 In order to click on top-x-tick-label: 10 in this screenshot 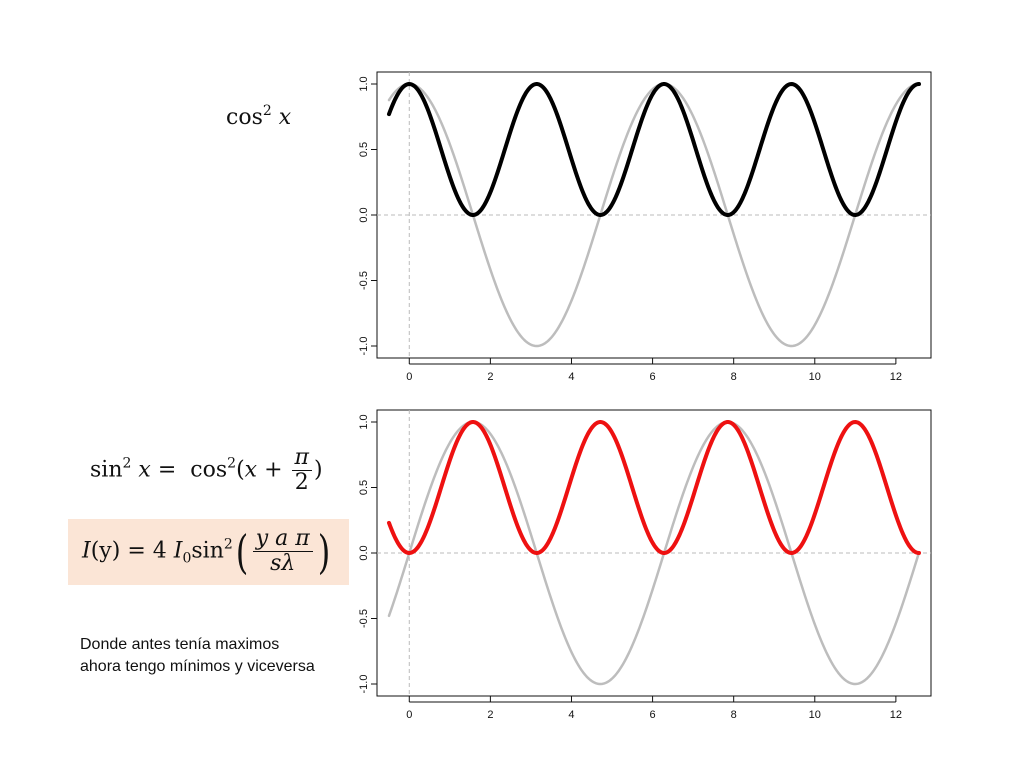, I will do `click(815, 377)`.